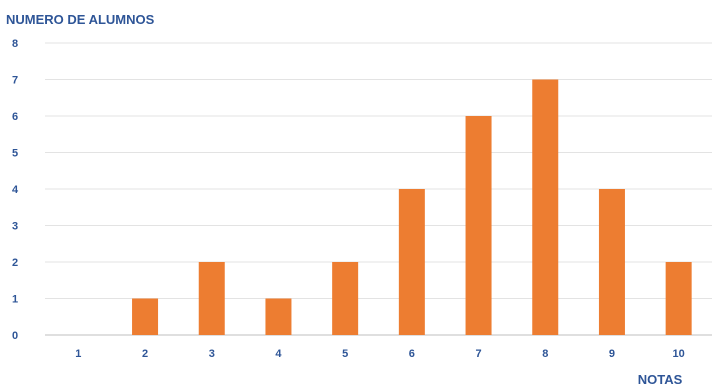  Describe the element at coordinates (15, 227) in the screenshot. I see `y-tick-label: 3` at that location.